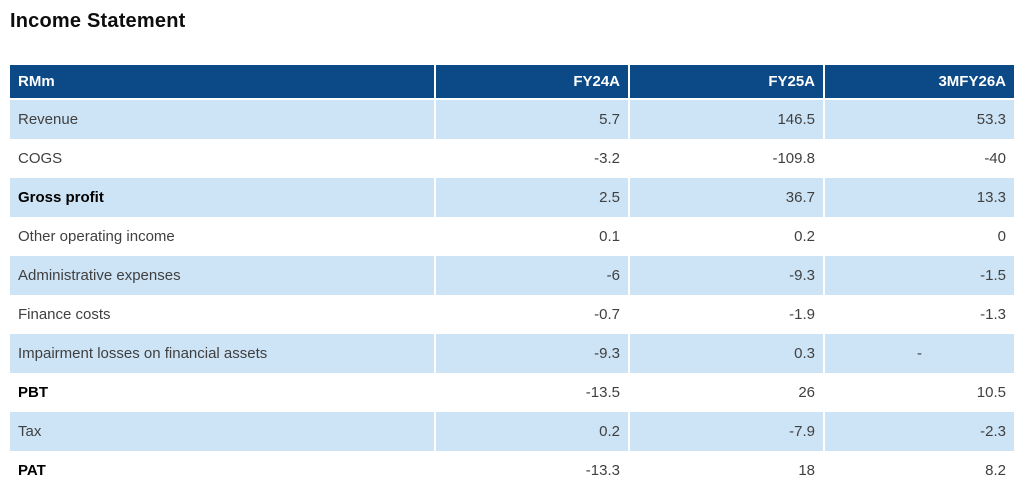 The height and width of the screenshot is (493, 1020). What do you see at coordinates (222, 470) in the screenshot?
I see `row-label: PAT` at bounding box center [222, 470].